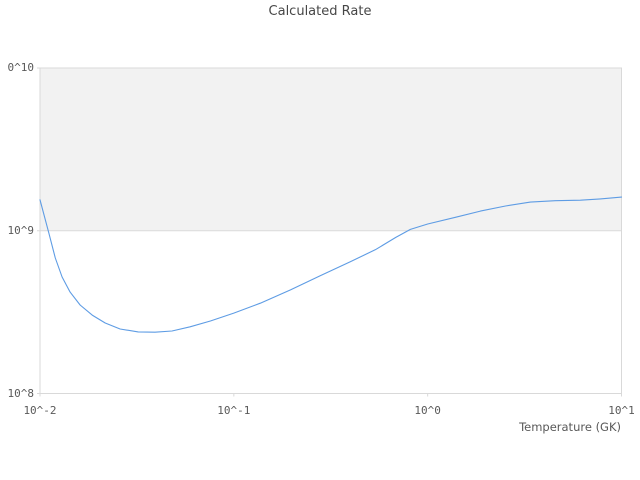  What do you see at coordinates (621, 410) in the screenshot?
I see `x-tick-label-1e1: 10^1` at bounding box center [621, 410].